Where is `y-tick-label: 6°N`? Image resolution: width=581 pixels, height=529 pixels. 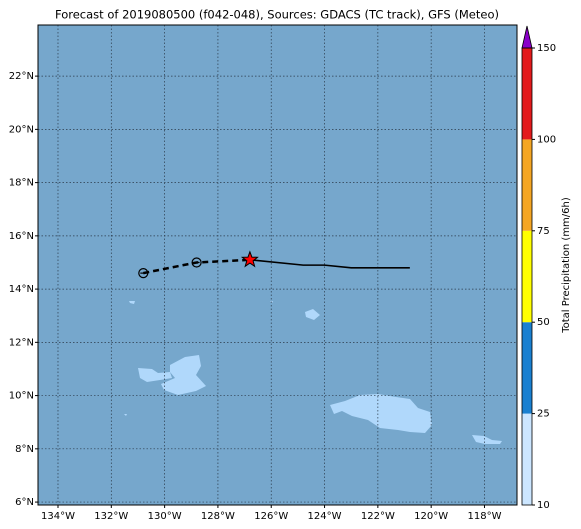
y-tick-label: 6°N is located at coordinates (24, 502).